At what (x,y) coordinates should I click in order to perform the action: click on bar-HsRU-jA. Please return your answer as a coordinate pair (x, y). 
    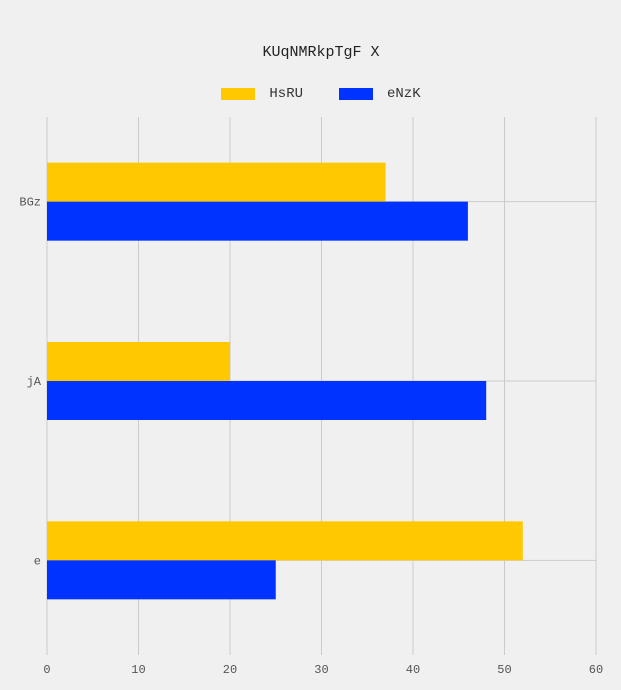
    Looking at the image, I should click on (138, 361).